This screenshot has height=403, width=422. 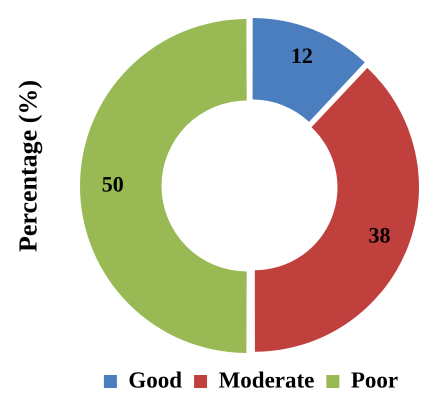 I want to click on legend-label: Moderate, so click(x=266, y=379).